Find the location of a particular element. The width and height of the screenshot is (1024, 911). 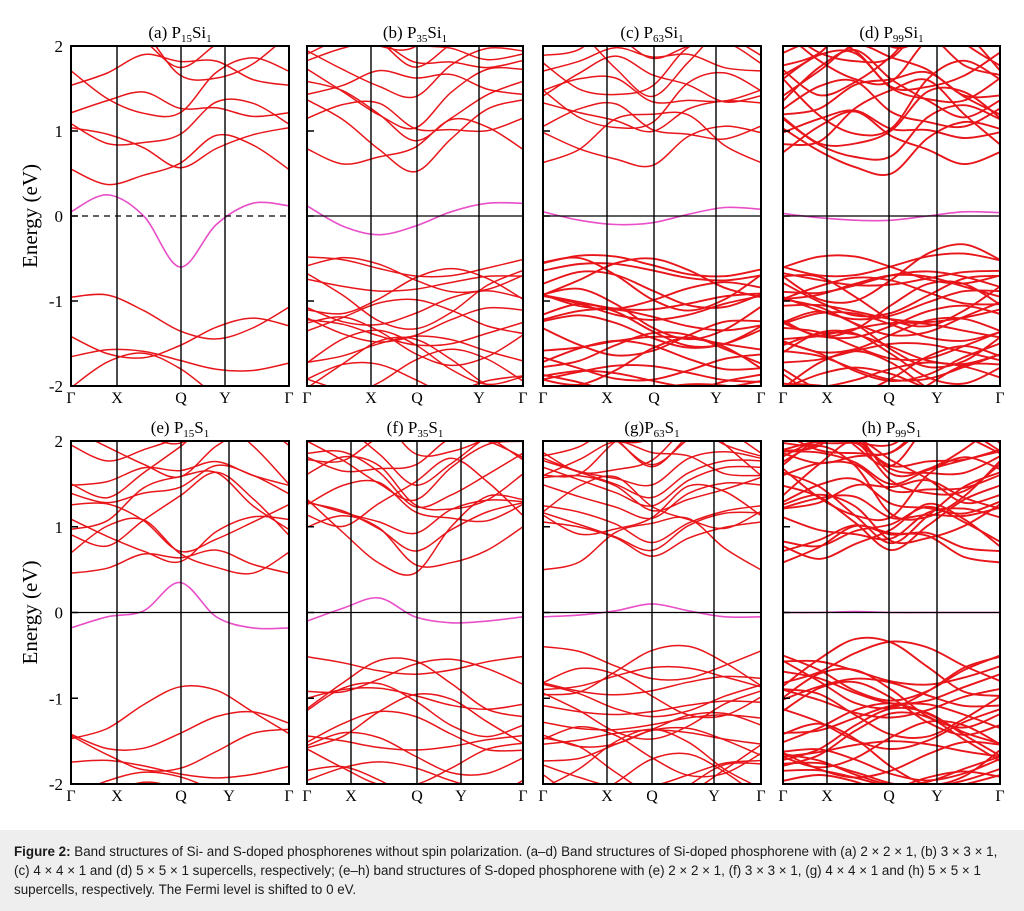

plot-area-e is located at coordinates (180, 612).